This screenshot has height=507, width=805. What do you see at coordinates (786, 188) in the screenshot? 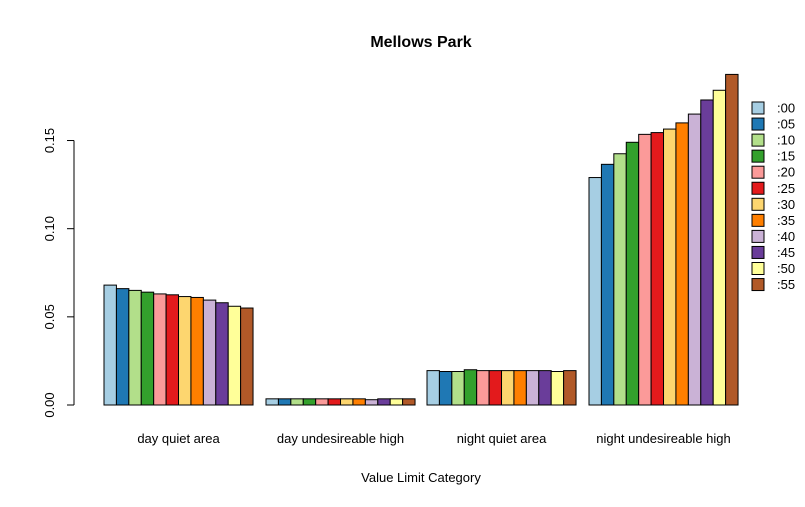
I see `legend-label: :25` at bounding box center [786, 188].